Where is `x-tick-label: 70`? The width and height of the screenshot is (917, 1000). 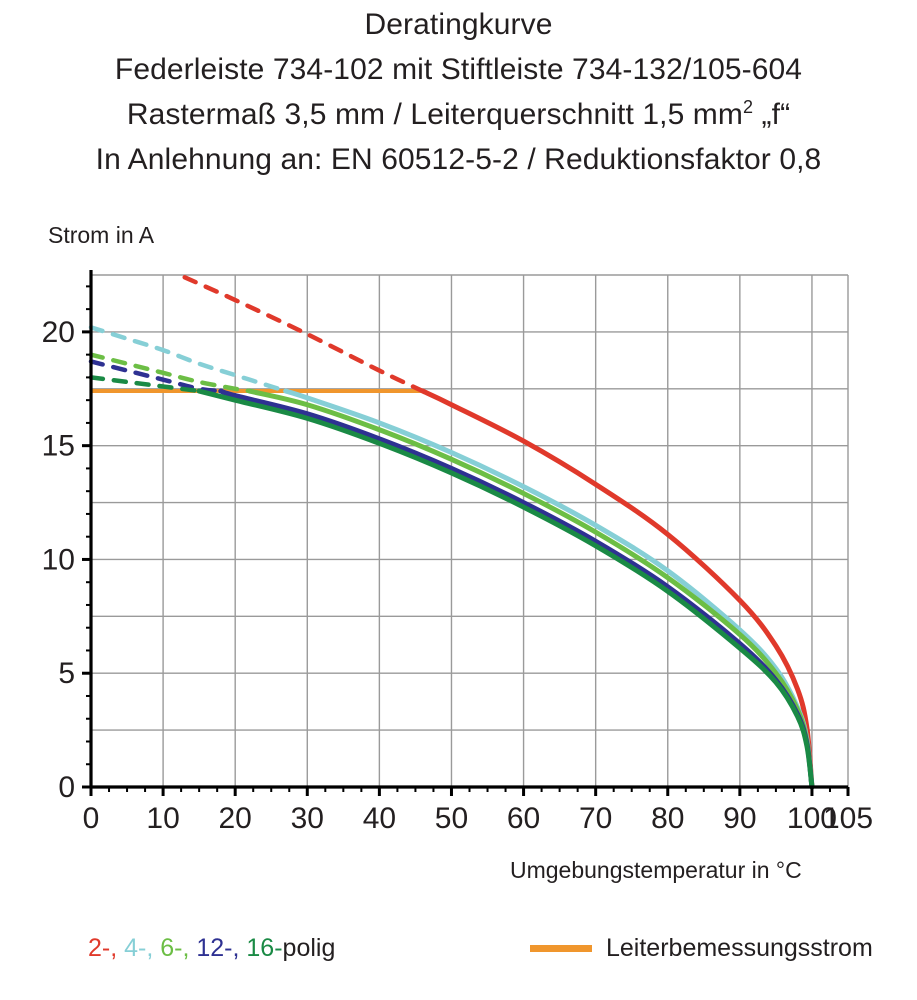
x-tick-label: 70 is located at coordinates (595, 818).